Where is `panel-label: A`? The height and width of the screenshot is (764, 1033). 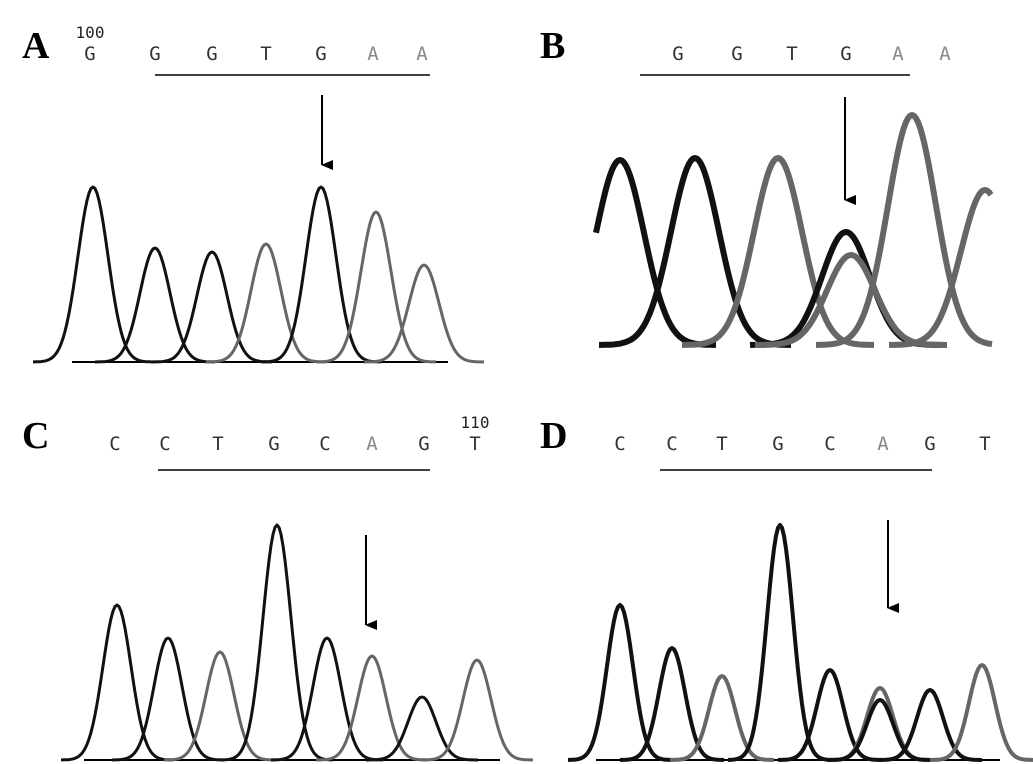
panel-label: A is located at coordinates (36, 46).